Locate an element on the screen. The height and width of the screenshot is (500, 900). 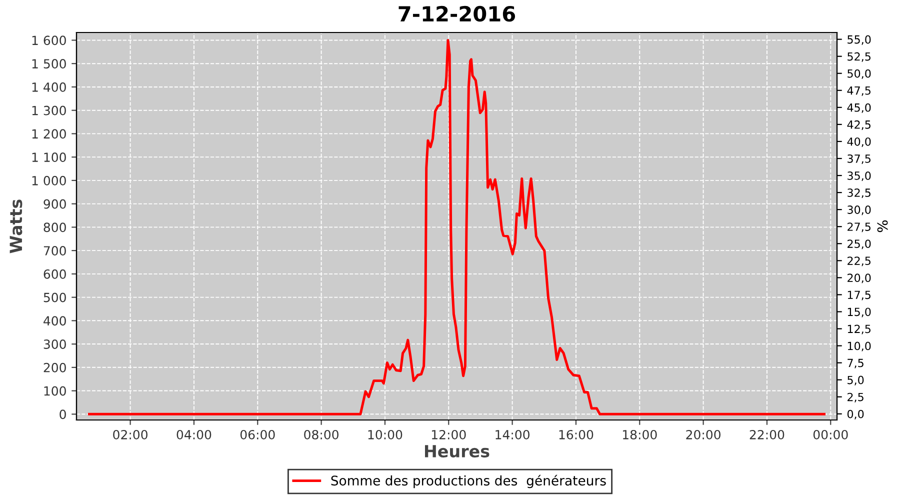
y2-tick-label: 32,5 is located at coordinates (859, 193).